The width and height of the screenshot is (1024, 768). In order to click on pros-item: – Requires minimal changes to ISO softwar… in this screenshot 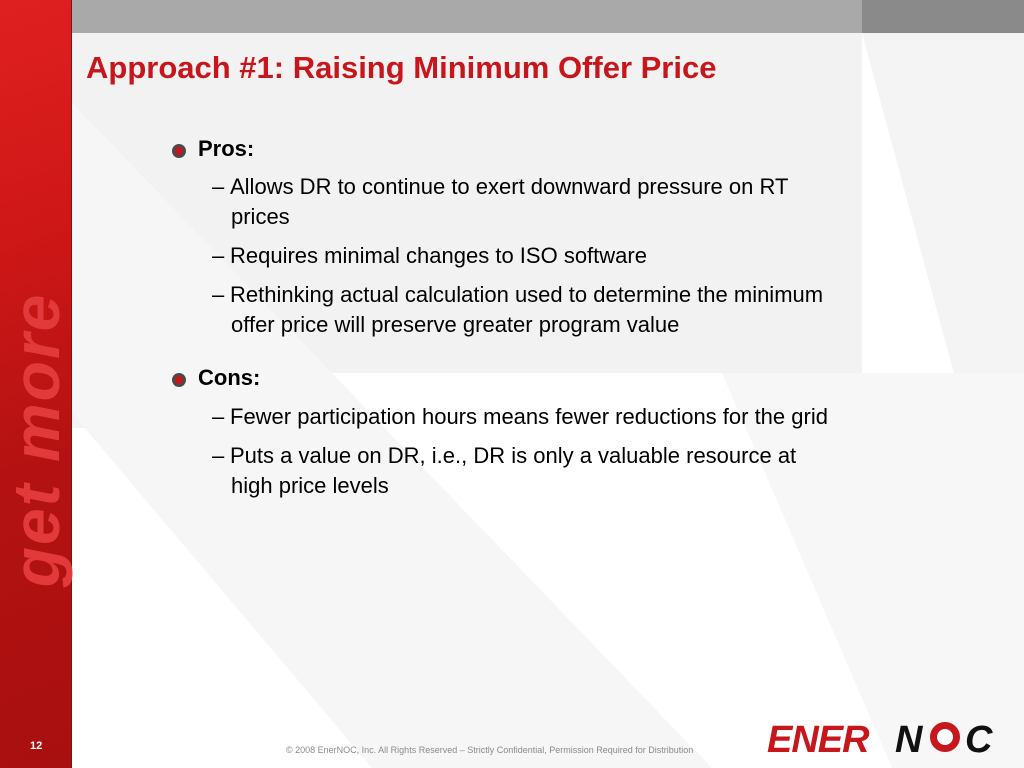, I will do `click(572, 256)`.